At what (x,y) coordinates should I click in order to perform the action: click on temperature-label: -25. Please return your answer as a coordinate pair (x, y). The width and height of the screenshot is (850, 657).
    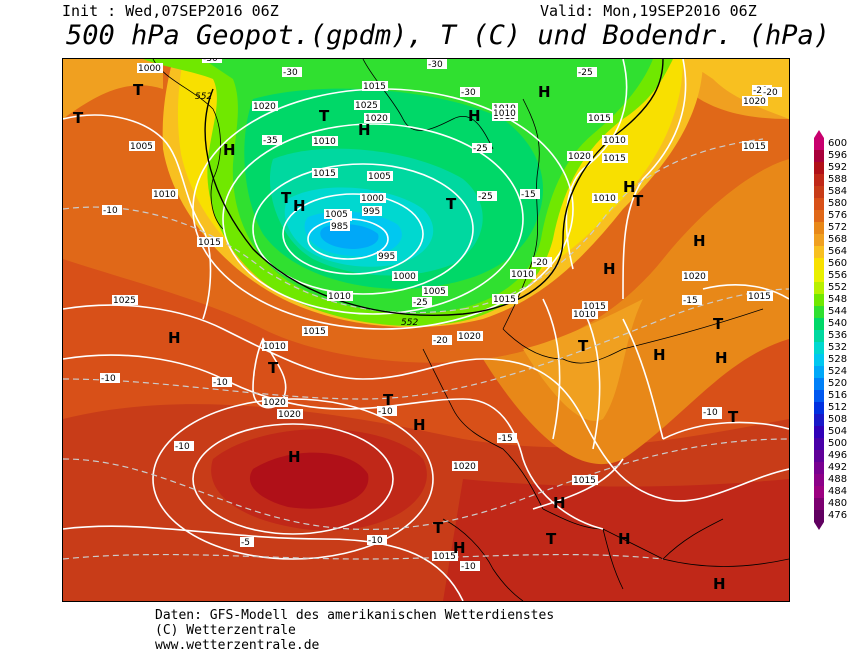
    Looking at the image, I should click on (422, 302).